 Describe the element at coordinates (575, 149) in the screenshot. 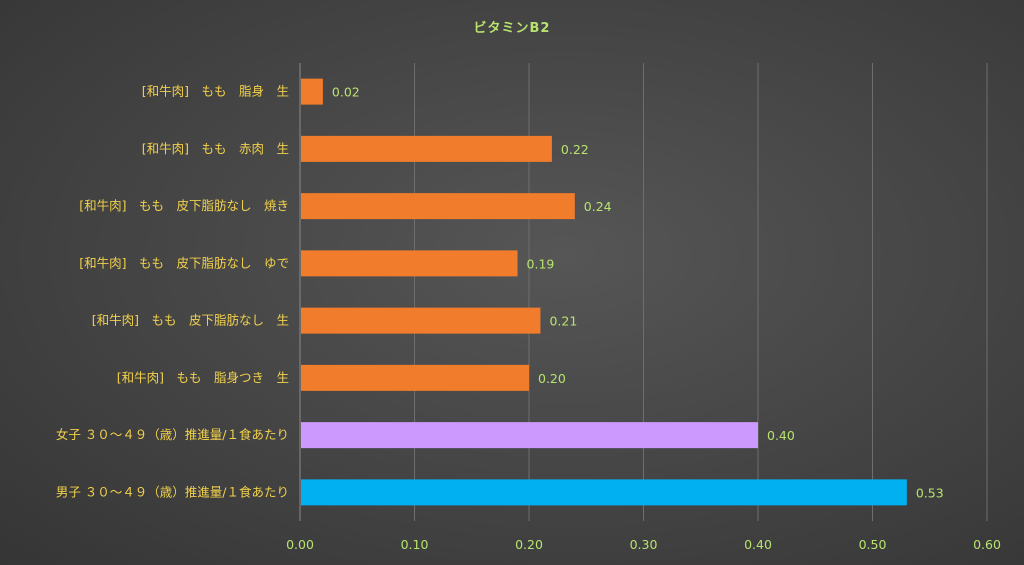

I see `bar-value-label: 0.22` at that location.